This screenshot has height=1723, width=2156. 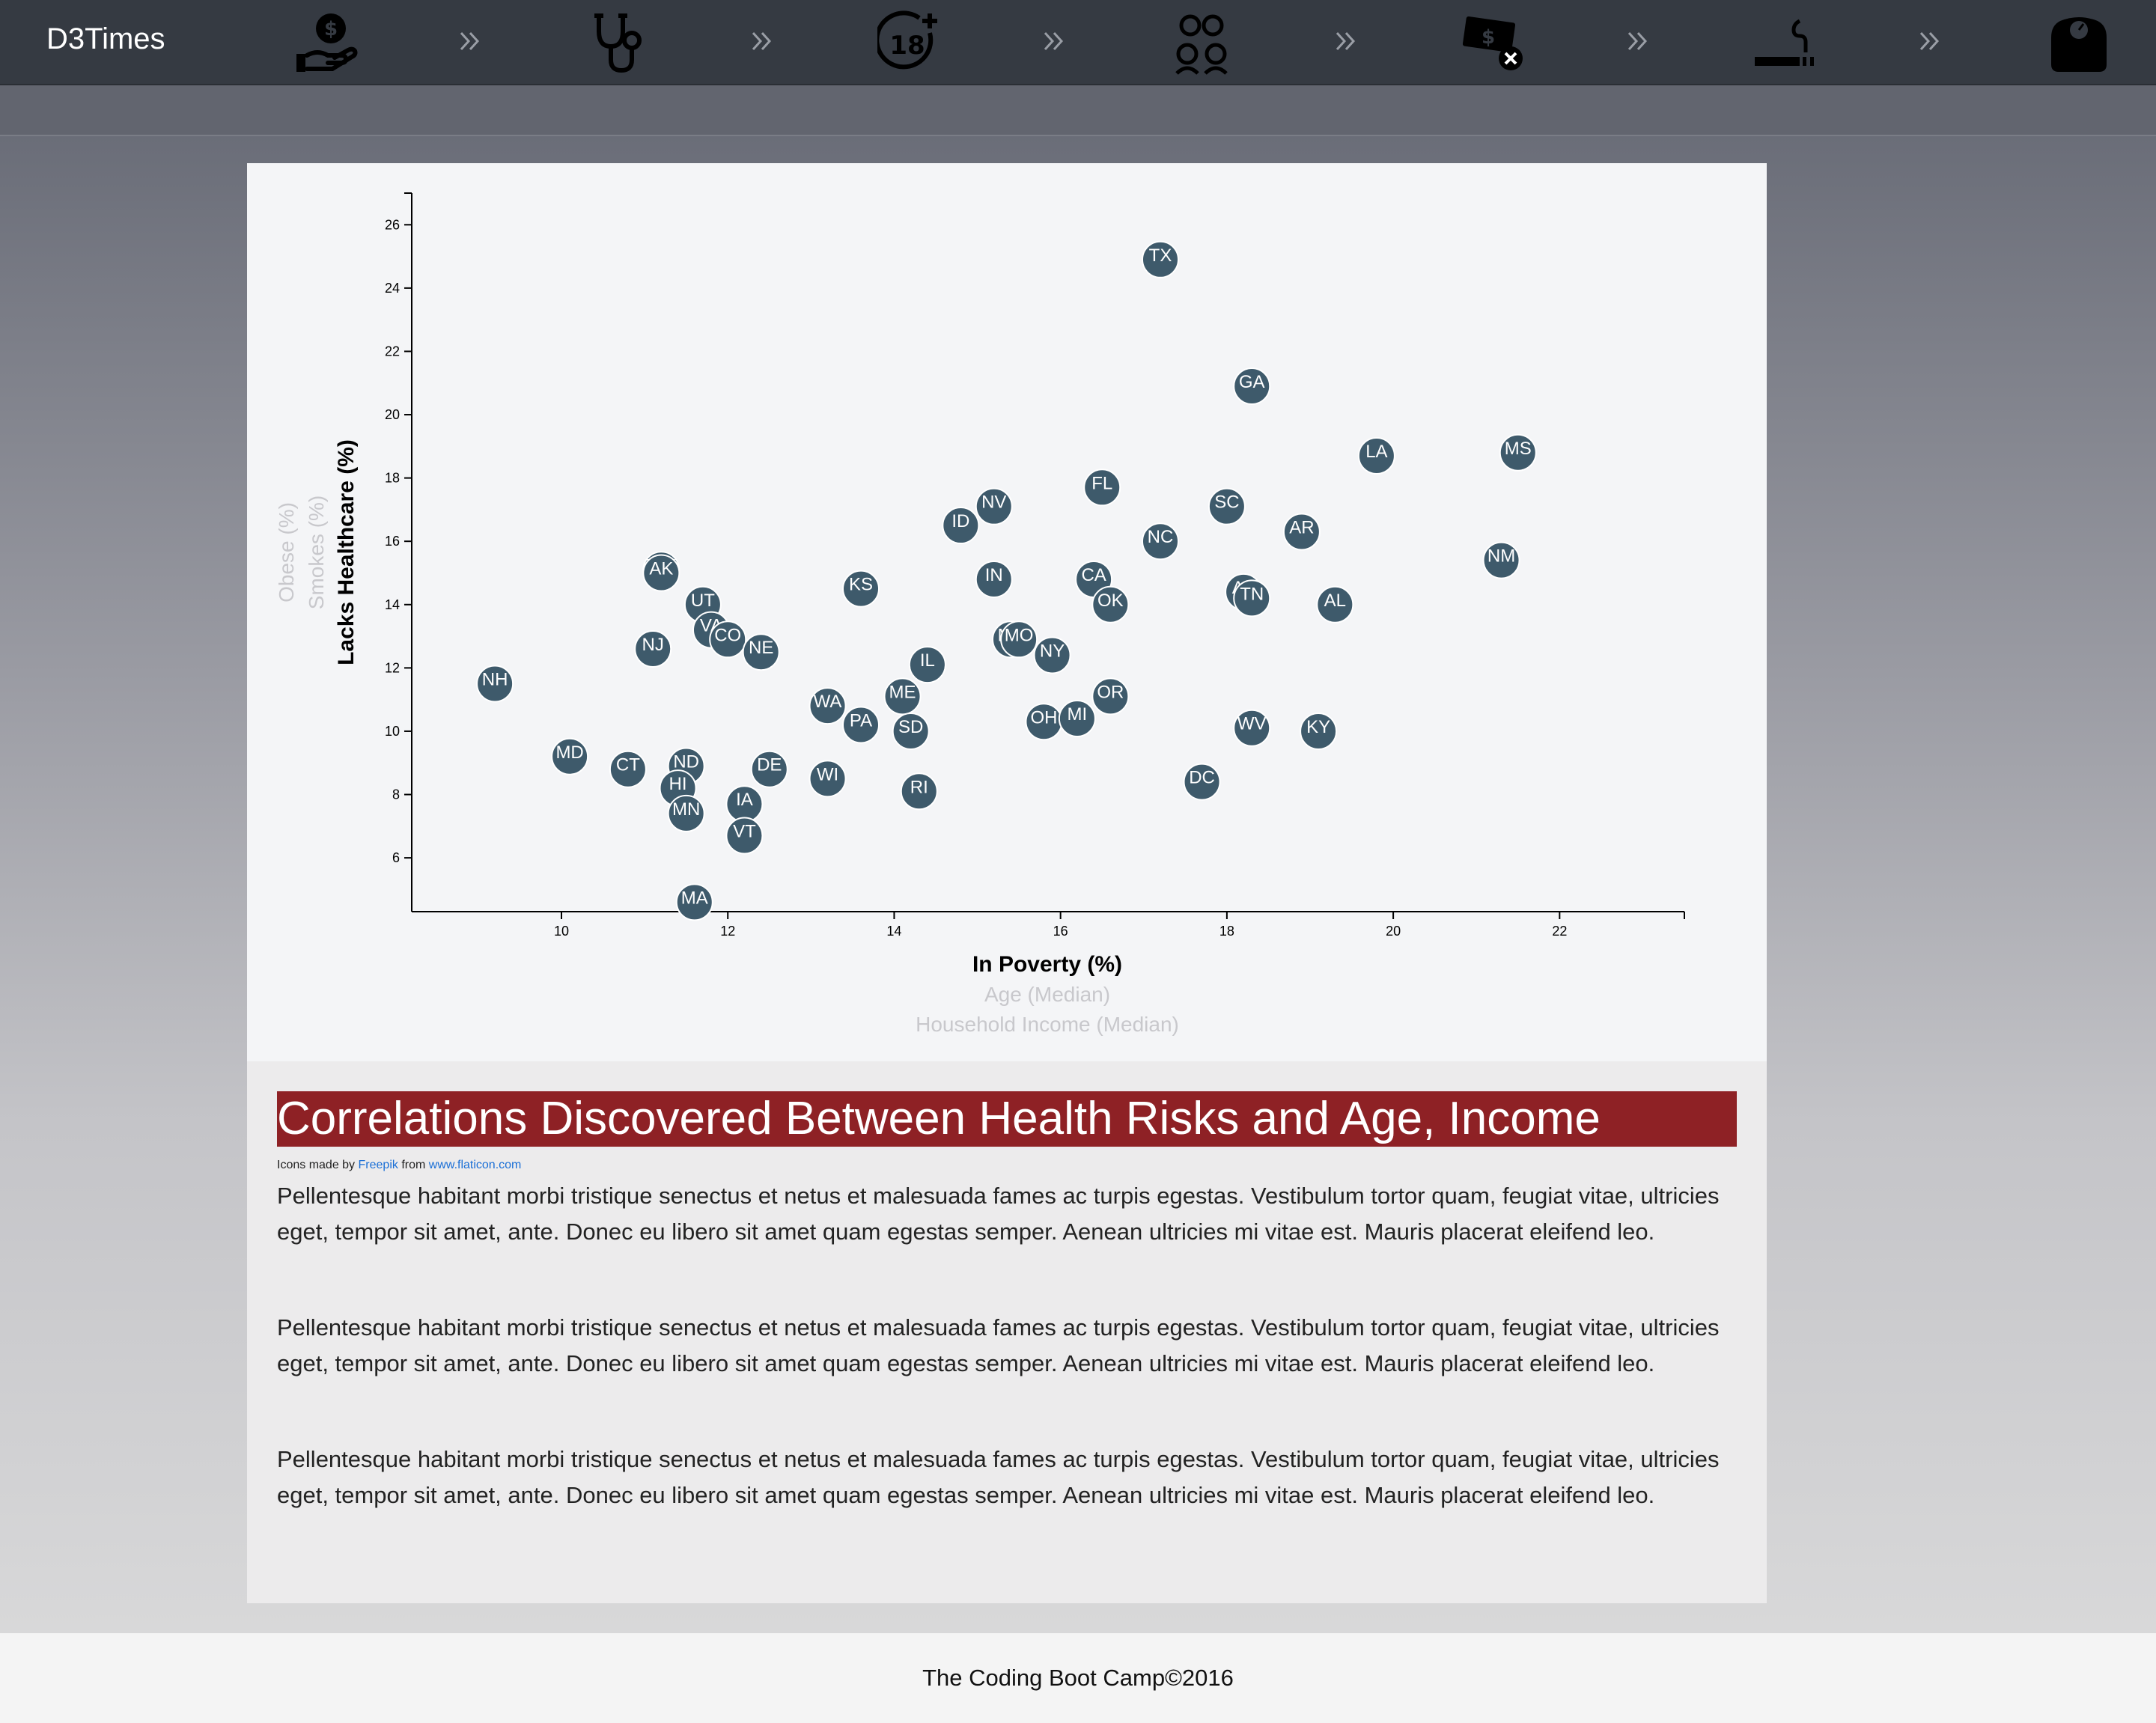 What do you see at coordinates (1201, 43) in the screenshot?
I see `family-icon` at bounding box center [1201, 43].